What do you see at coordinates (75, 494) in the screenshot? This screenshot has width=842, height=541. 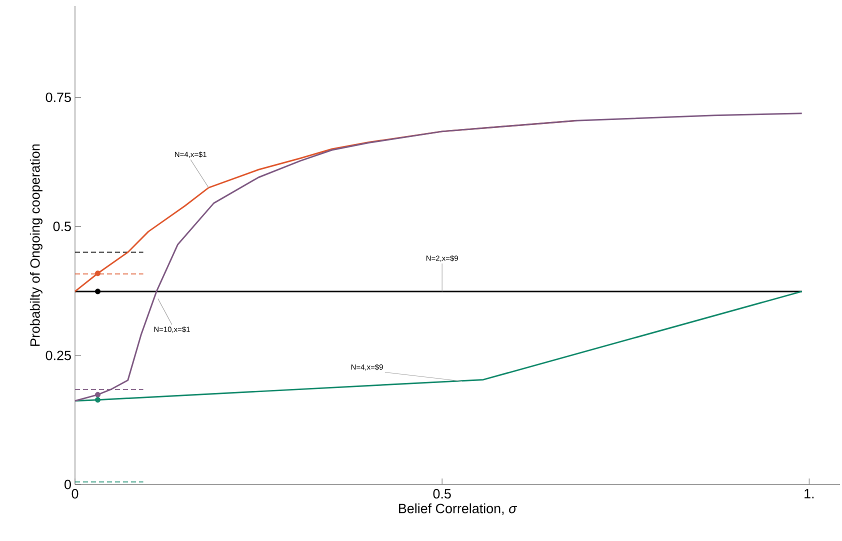 I see `x-tick-label: 0` at bounding box center [75, 494].